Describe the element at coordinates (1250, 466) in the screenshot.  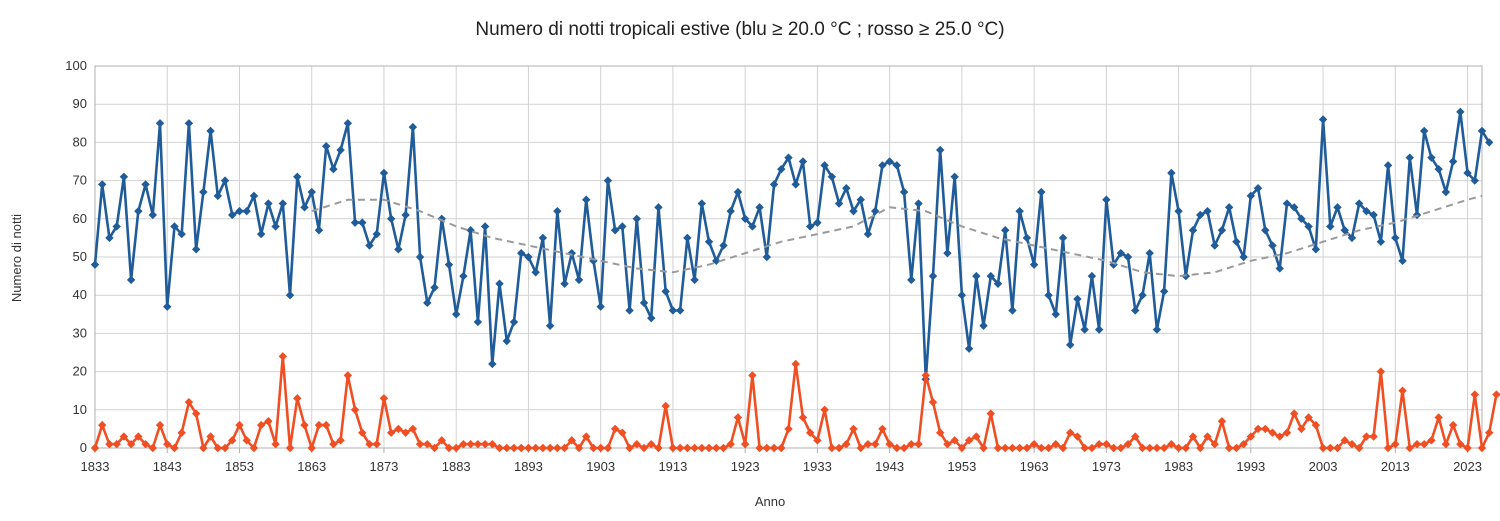
I see `x-tick-label: 1993` at that location.